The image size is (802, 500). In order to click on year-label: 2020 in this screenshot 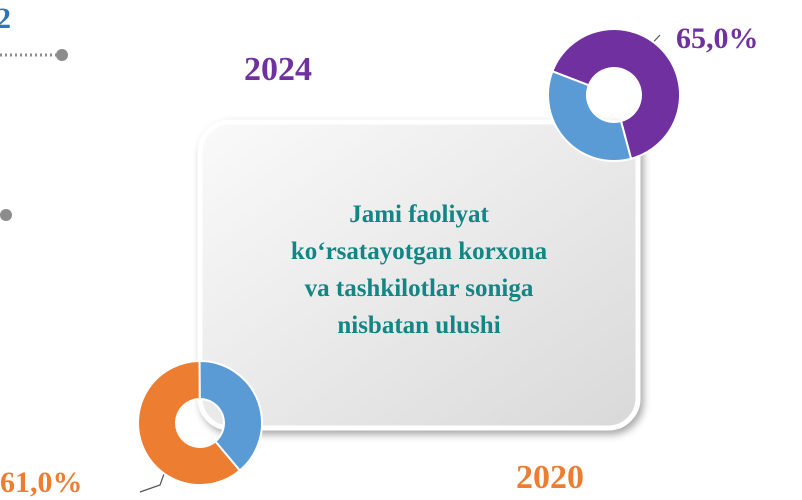, I will do `click(550, 477)`.